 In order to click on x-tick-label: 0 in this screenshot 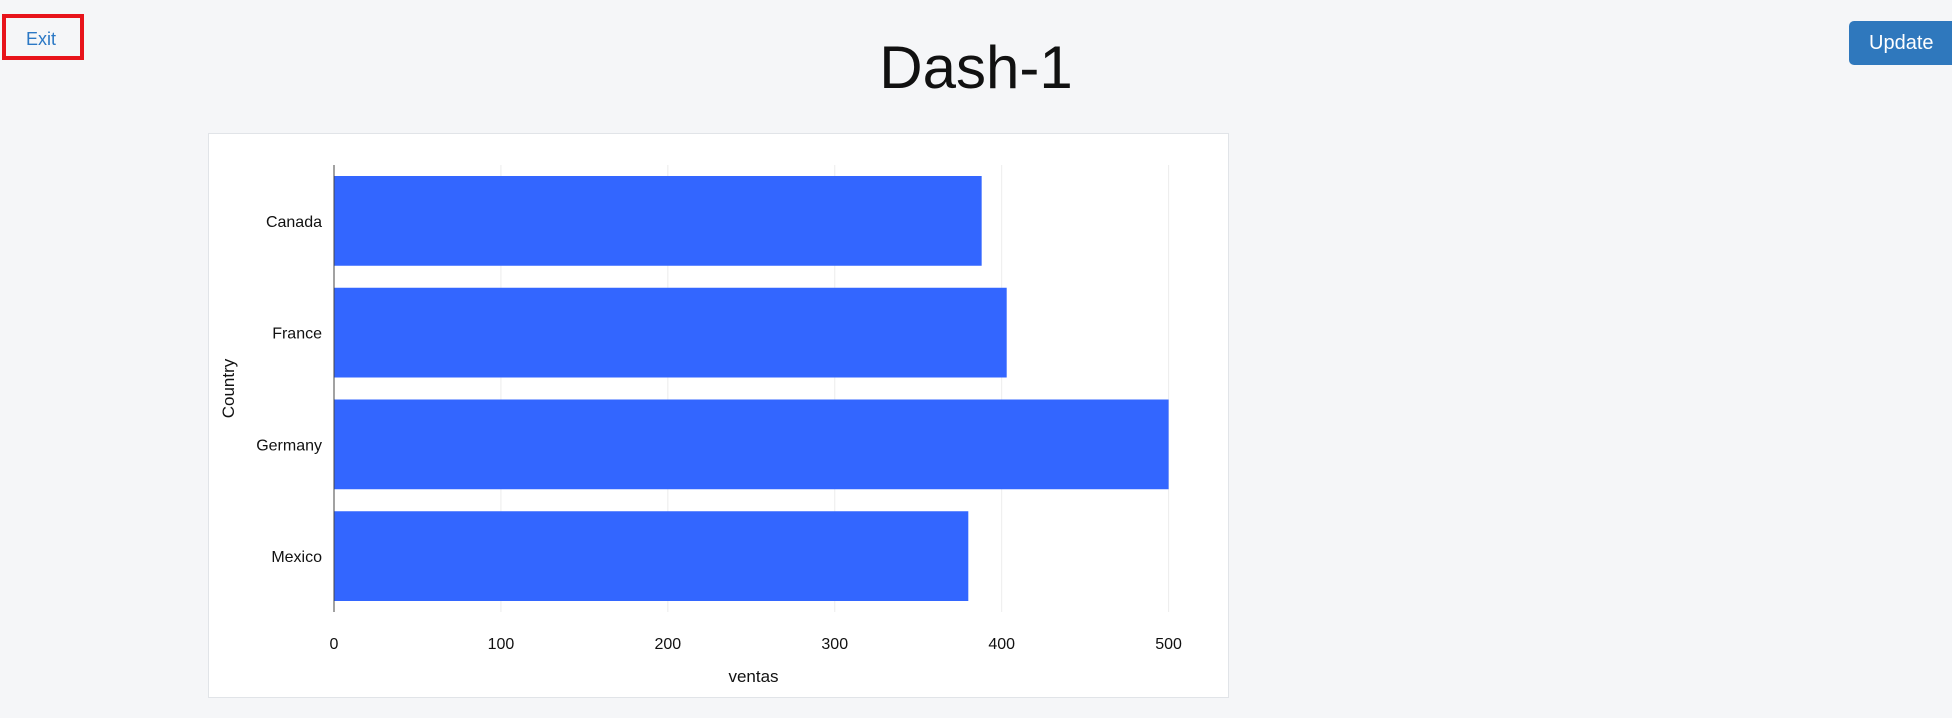, I will do `click(334, 644)`.